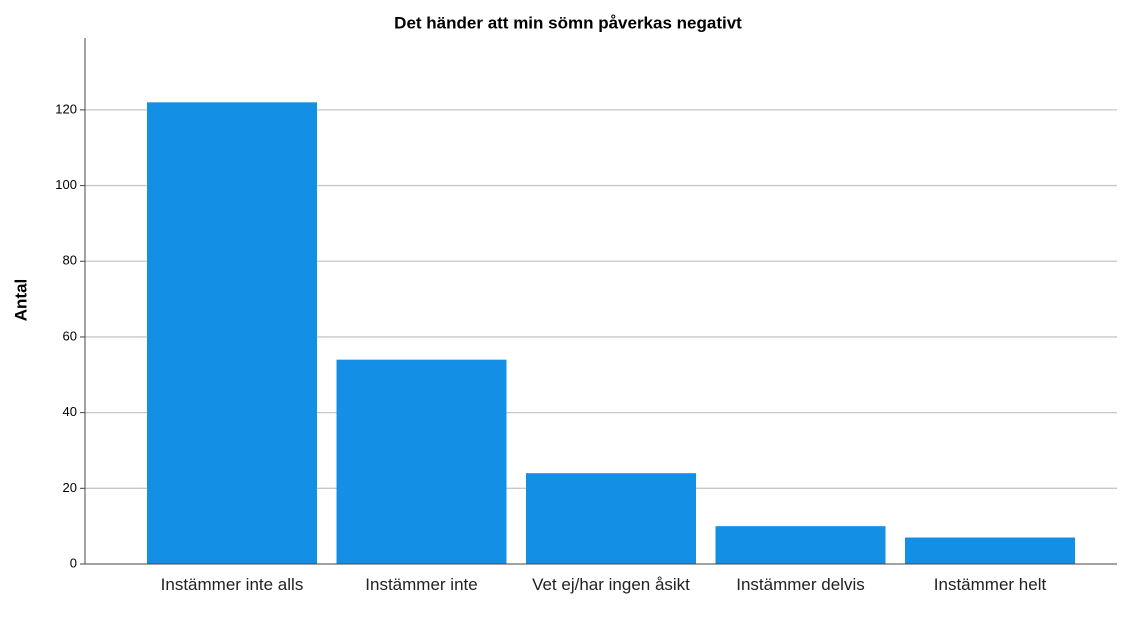  What do you see at coordinates (611, 584) in the screenshot?
I see `x-tick-label: Vet ej/har ingen åsikt` at bounding box center [611, 584].